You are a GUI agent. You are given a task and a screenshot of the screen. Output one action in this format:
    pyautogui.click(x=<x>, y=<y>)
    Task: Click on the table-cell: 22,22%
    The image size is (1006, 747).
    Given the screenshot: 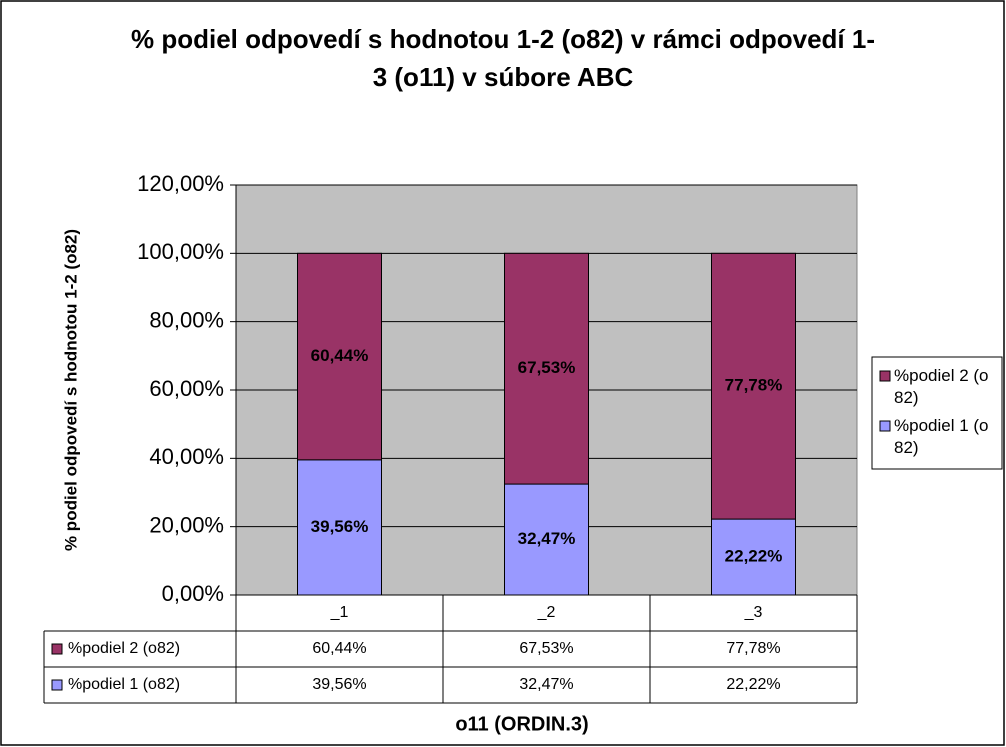 What is the action you would take?
    pyautogui.click(x=753, y=684)
    